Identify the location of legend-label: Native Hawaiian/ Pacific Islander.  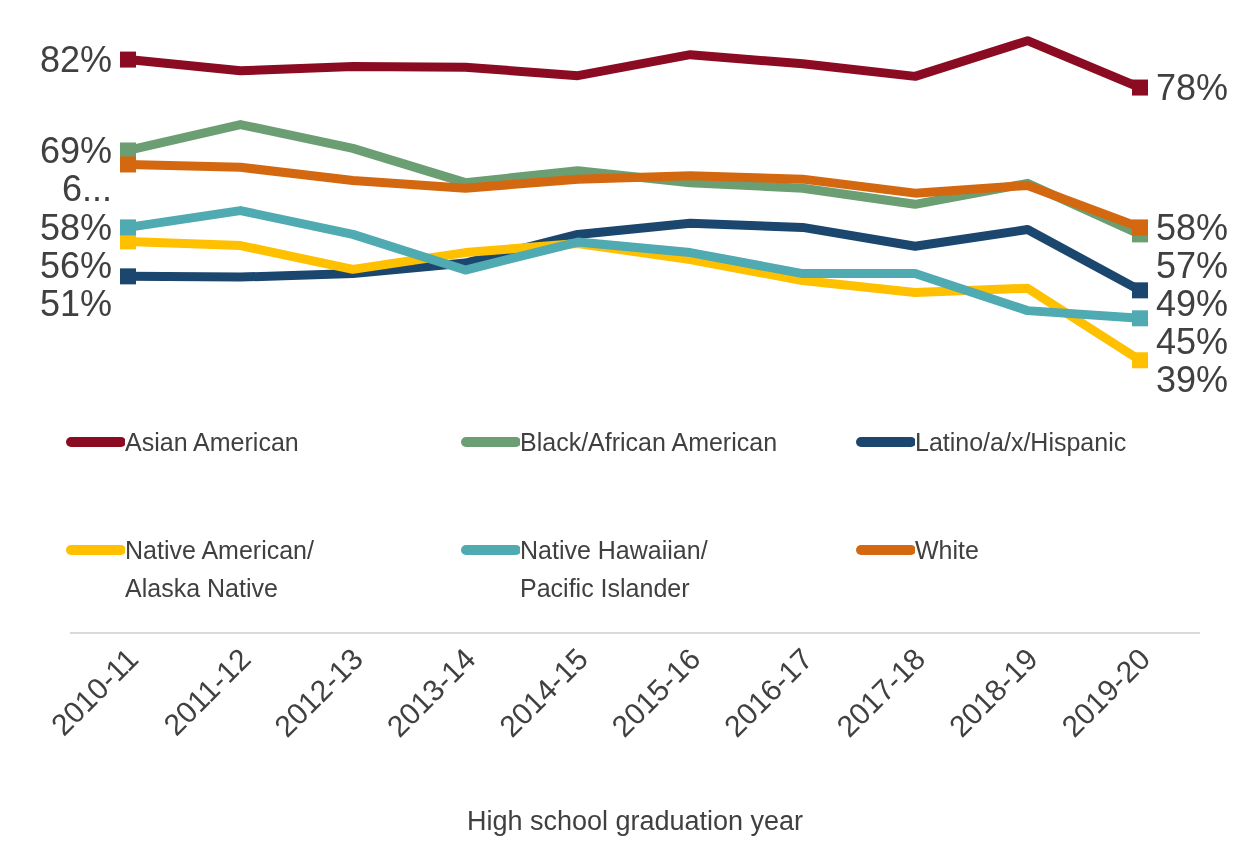
(614, 569).